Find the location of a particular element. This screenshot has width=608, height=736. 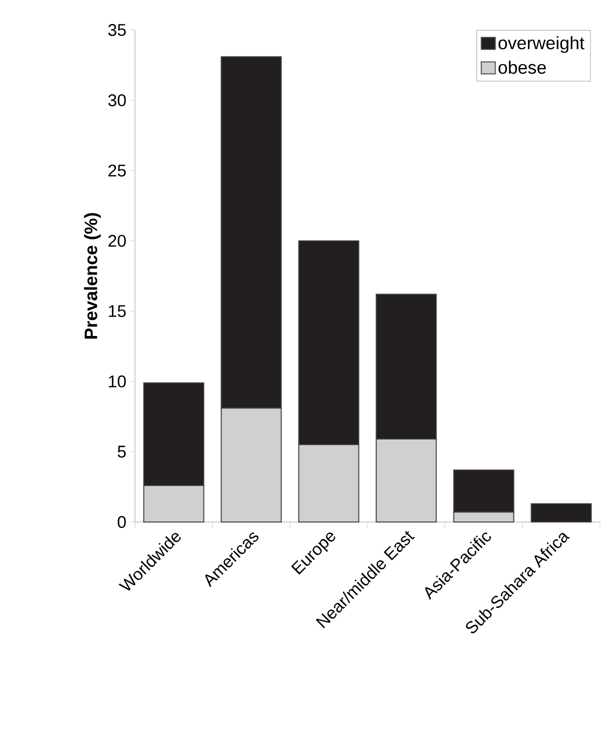

y-tick-label: 5 is located at coordinates (122, 452).